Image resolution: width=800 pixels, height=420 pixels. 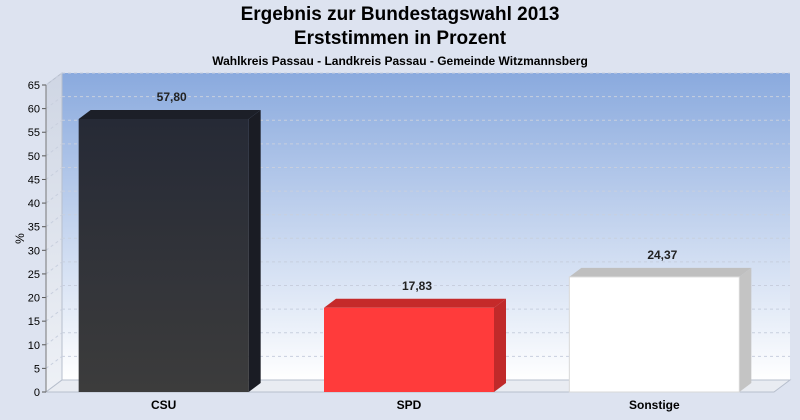 I want to click on x-category-label: CSU, so click(x=163, y=405).